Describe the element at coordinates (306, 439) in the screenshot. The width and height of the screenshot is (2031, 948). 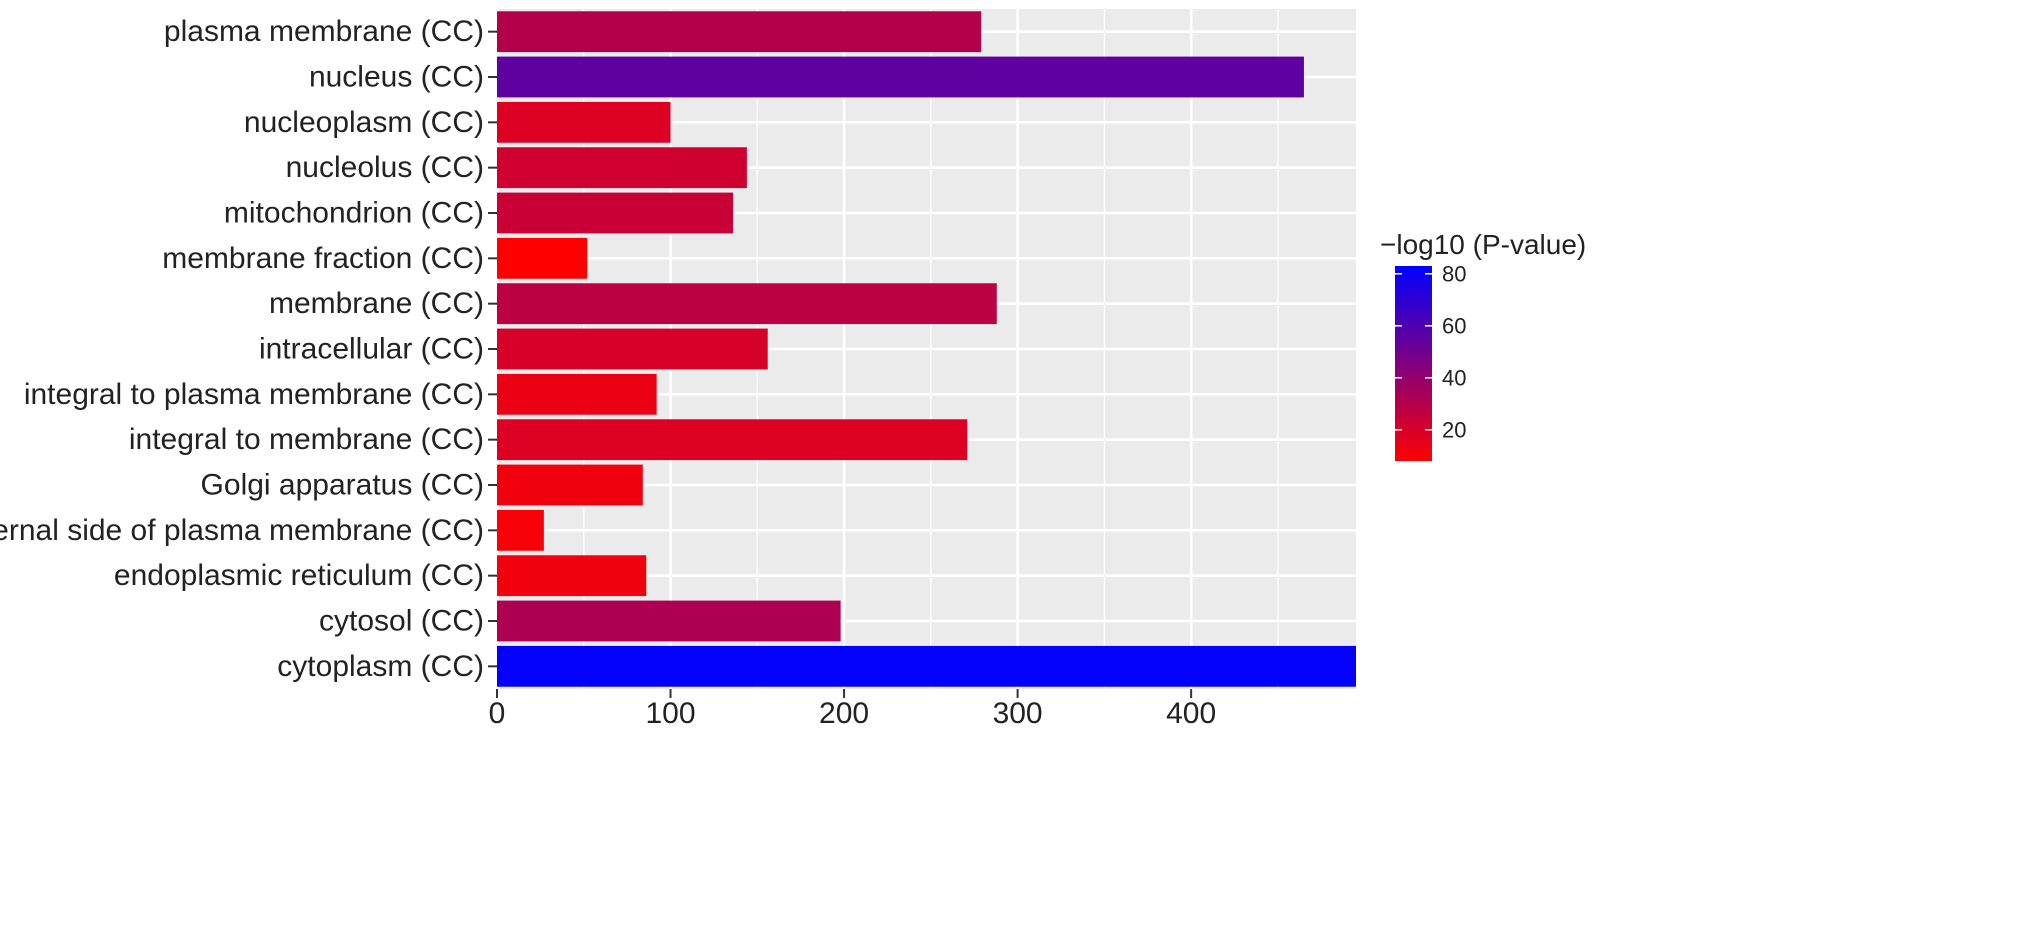
I see `category-label: integral to membrane (CC)` at that location.